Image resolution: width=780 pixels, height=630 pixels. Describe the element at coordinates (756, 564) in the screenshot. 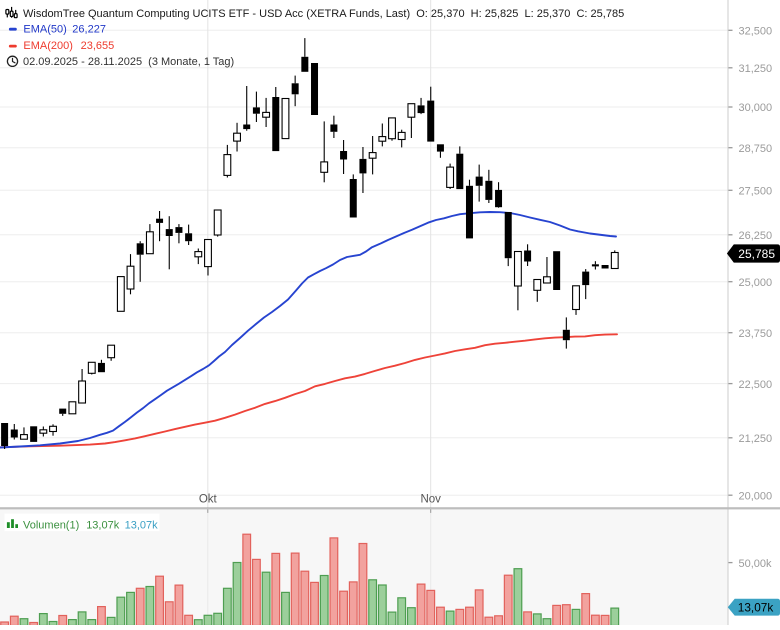

I see `svg-text: 50,00k` at that location.